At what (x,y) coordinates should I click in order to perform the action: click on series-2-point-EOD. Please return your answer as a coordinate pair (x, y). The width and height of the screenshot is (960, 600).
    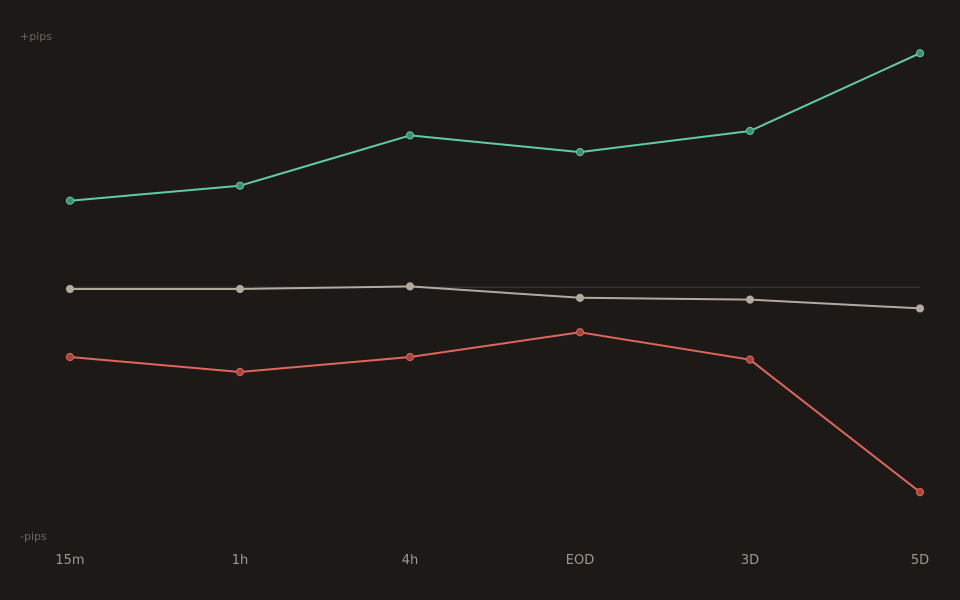
    Looking at the image, I should click on (580, 297).